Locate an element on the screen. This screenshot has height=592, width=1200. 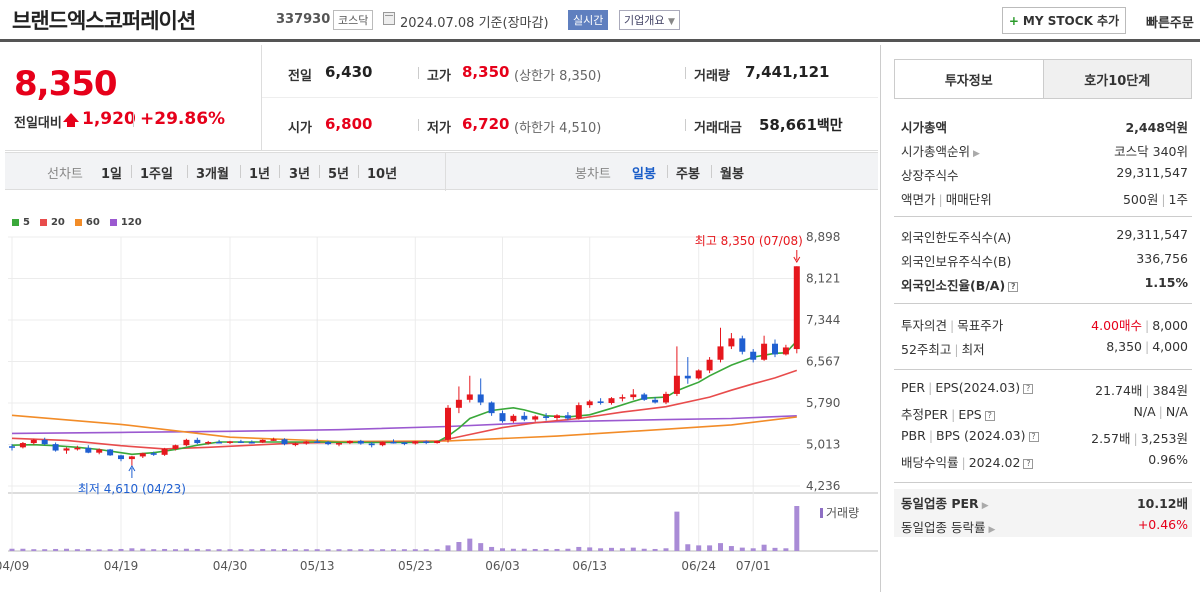
period-1d: 1일 is located at coordinates (112, 174).